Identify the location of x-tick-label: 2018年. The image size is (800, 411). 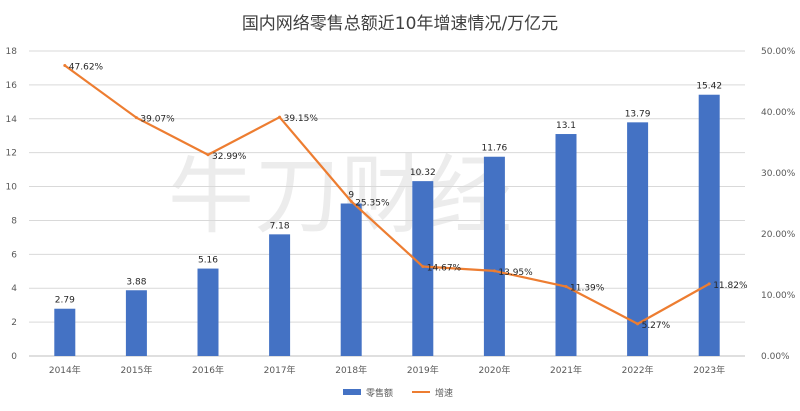
(351, 370).